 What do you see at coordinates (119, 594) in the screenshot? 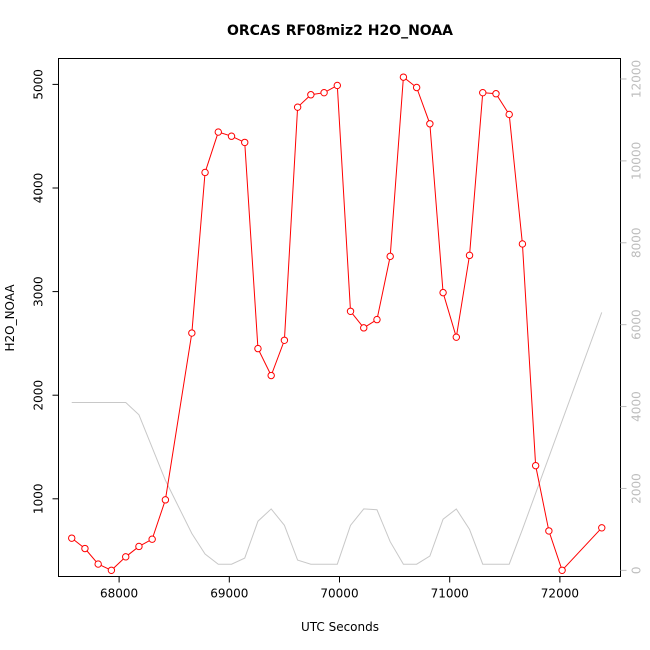
I see `x-tick-label: 68000` at bounding box center [119, 594].